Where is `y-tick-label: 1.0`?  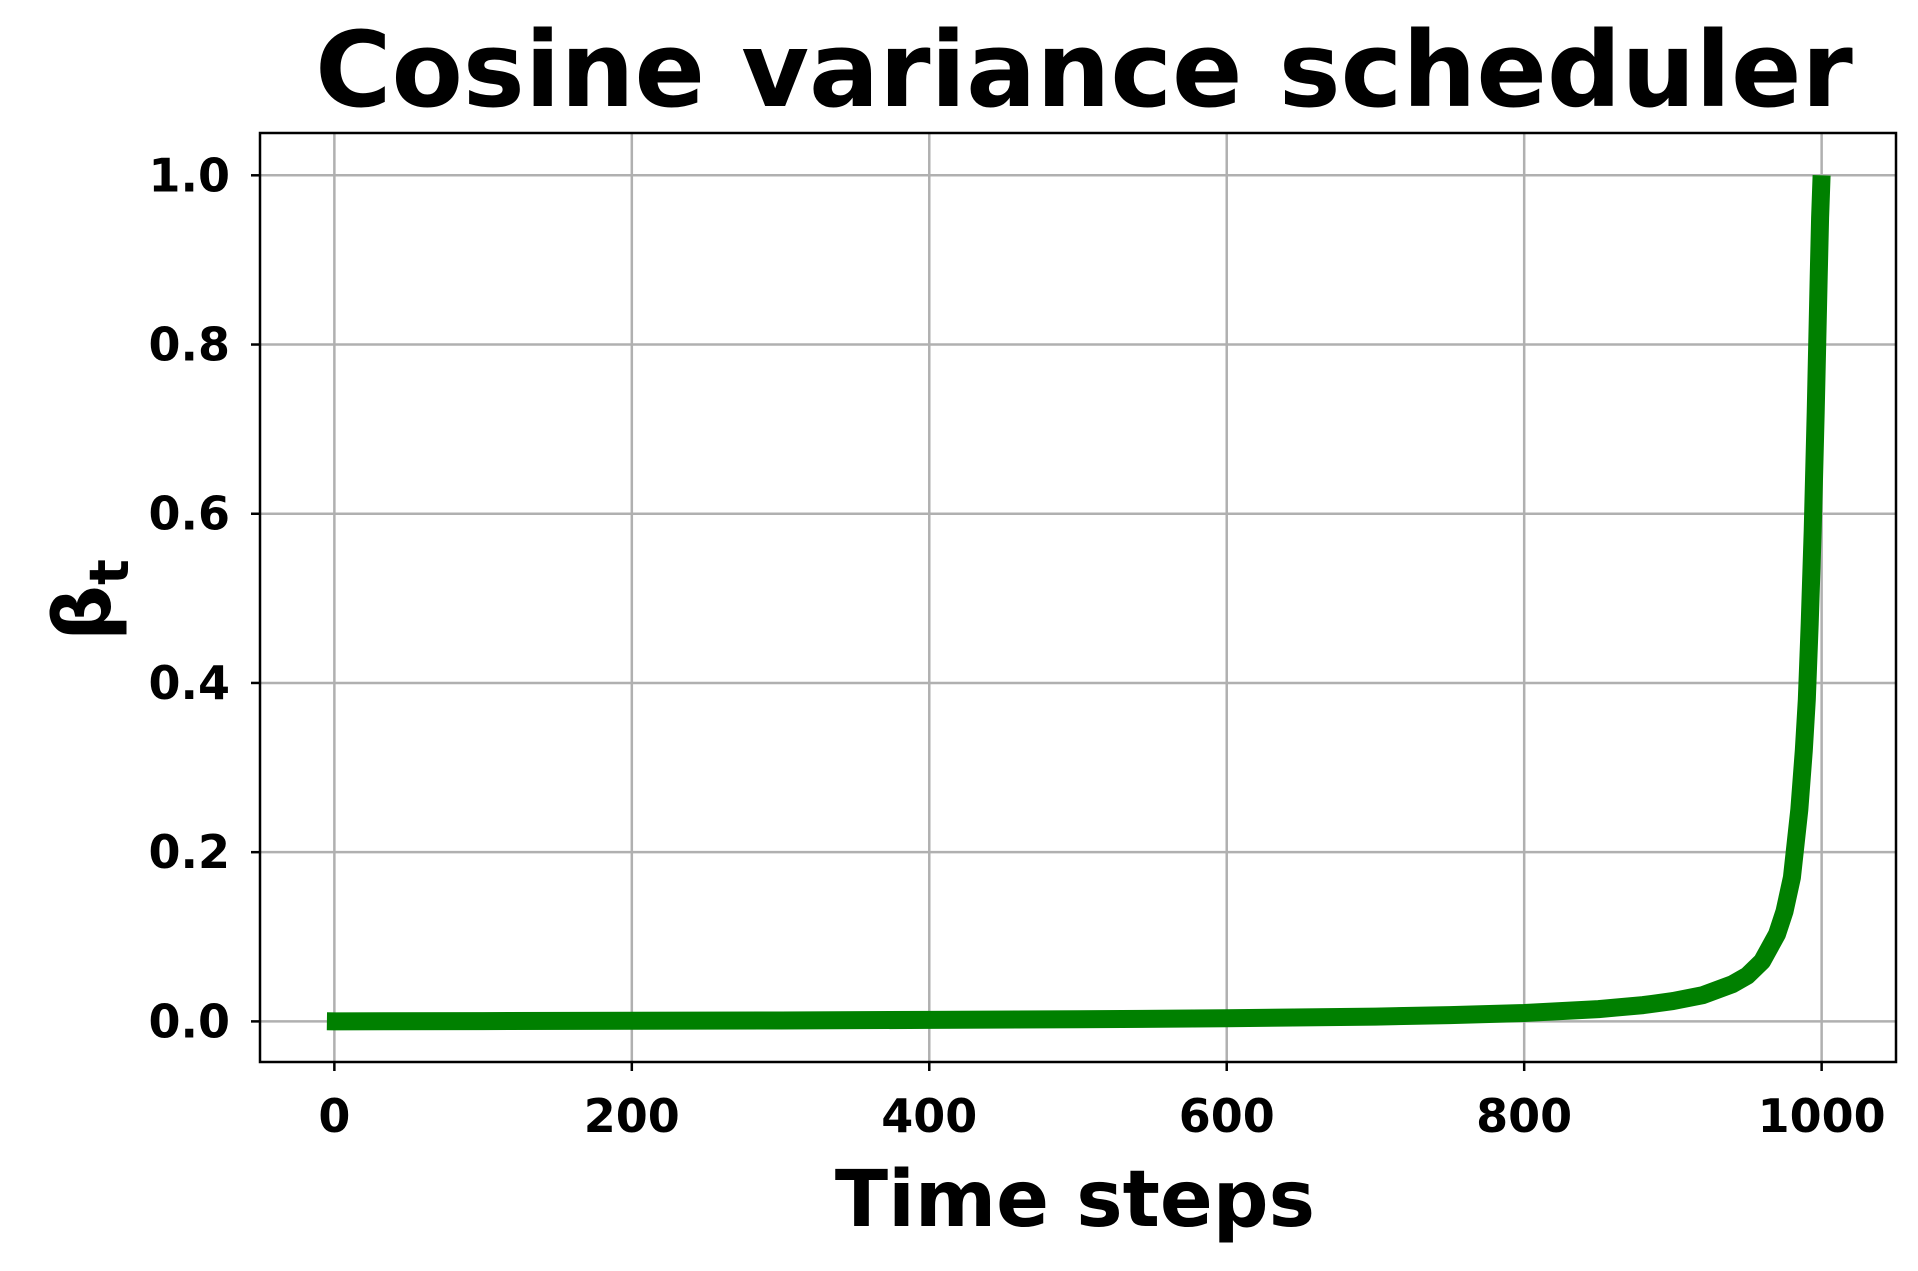 y-tick-label: 1.0 is located at coordinates (190, 175).